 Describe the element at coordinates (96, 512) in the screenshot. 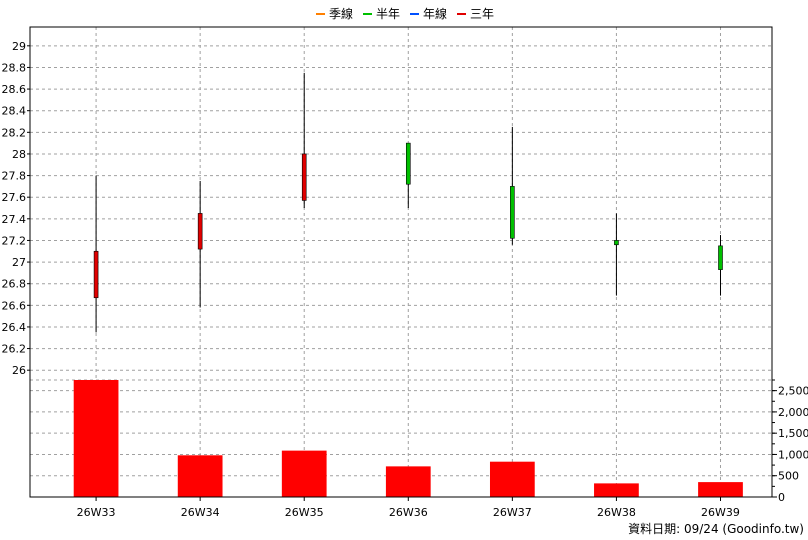

I see `x-tick-label: 26W33` at that location.